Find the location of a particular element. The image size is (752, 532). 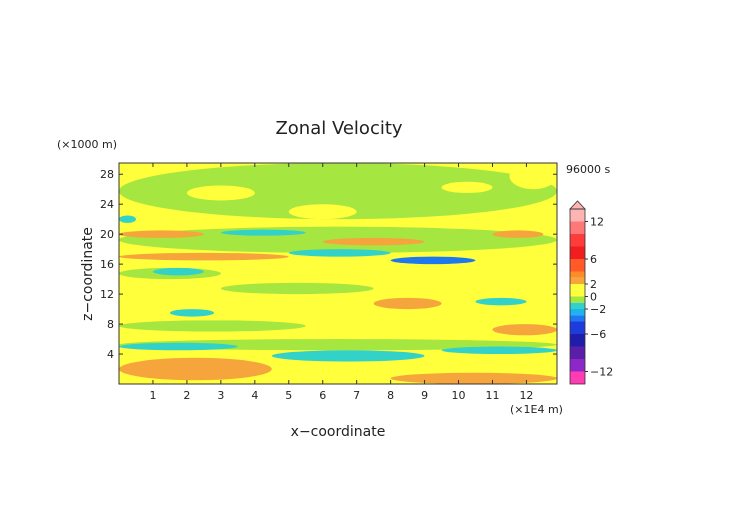

y-tick-label: 20 is located at coordinates (107, 234).